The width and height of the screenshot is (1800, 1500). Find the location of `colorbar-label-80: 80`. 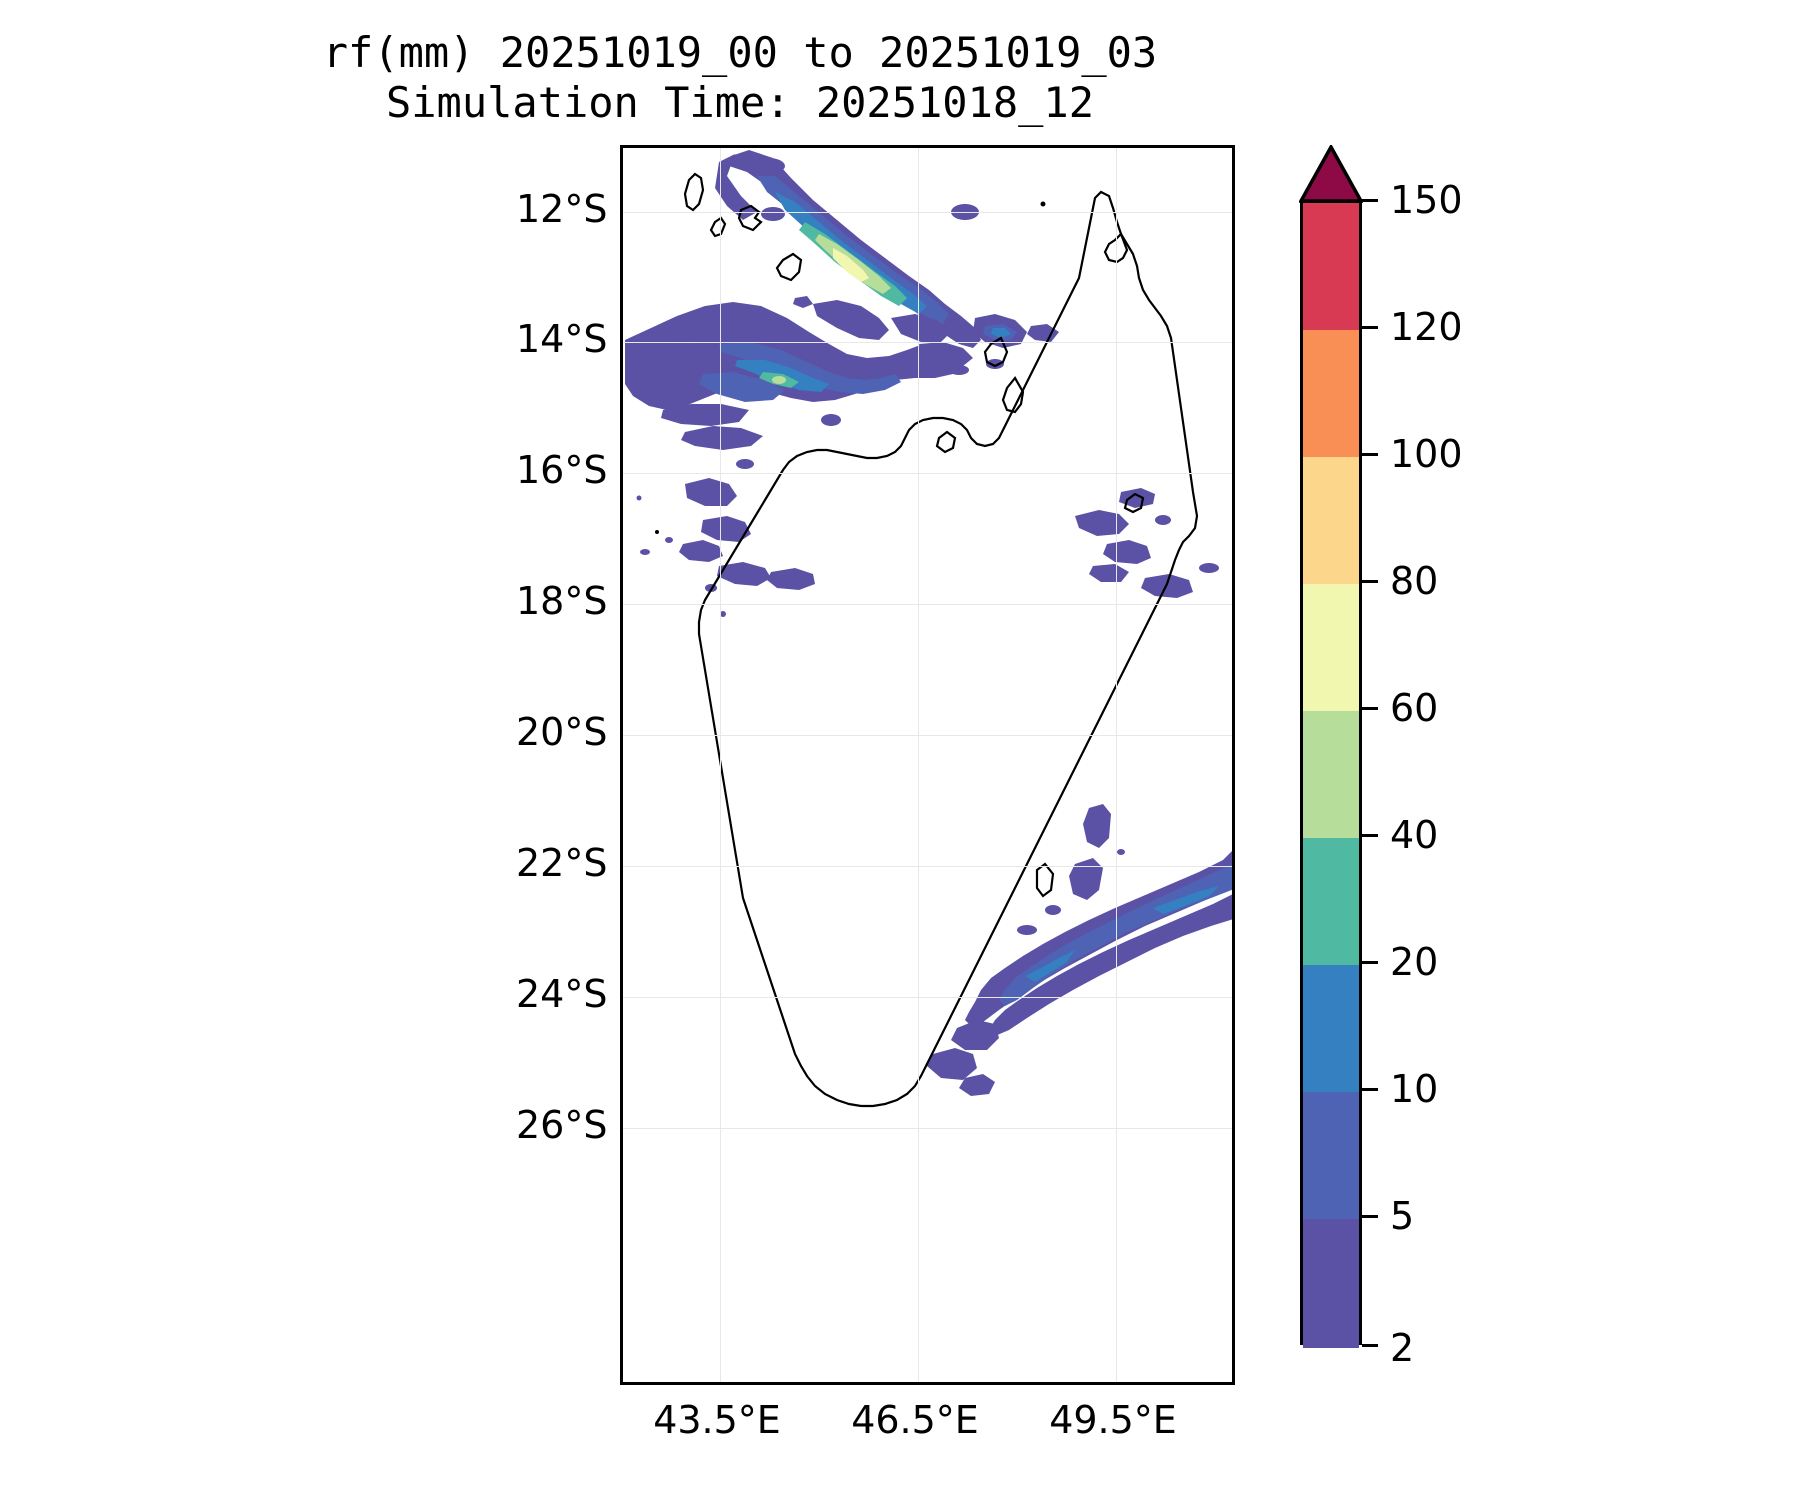

colorbar-label-80: 80 is located at coordinates (1414, 581).